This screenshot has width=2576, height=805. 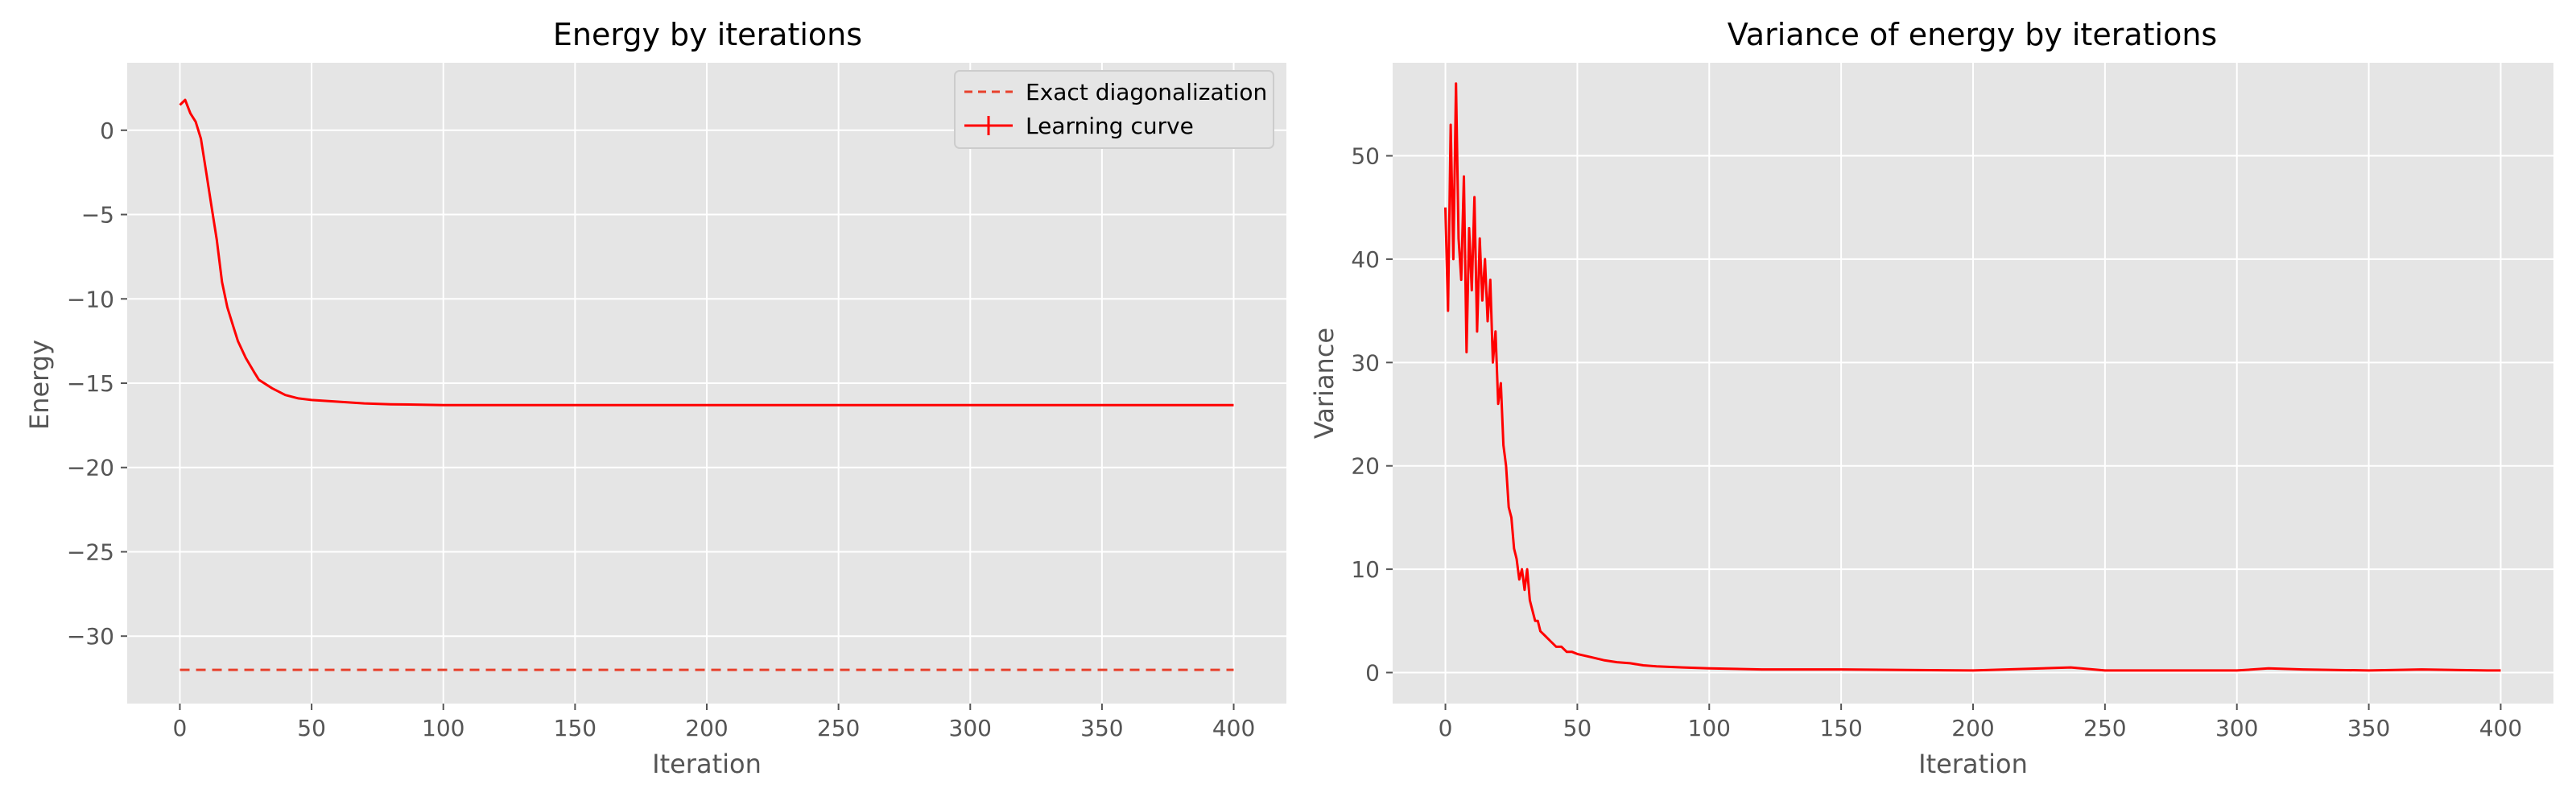 I want to click on energy-y-axis-label: Energy, so click(x=39, y=385).